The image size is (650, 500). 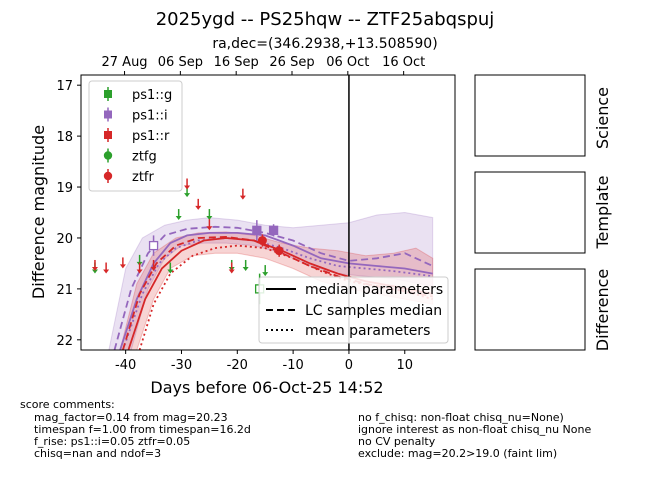 What do you see at coordinates (602, 310) in the screenshot?
I see `difference-panel-label: Difference` at bounding box center [602, 310].